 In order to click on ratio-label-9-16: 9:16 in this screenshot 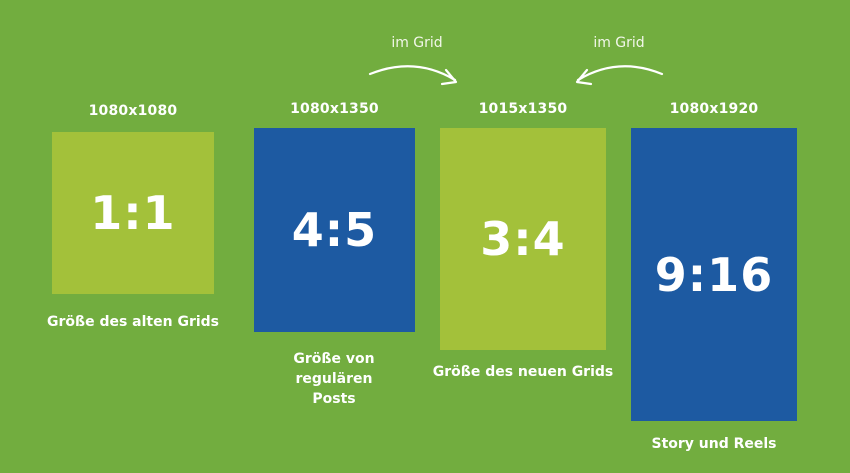, I will do `click(714, 274)`.